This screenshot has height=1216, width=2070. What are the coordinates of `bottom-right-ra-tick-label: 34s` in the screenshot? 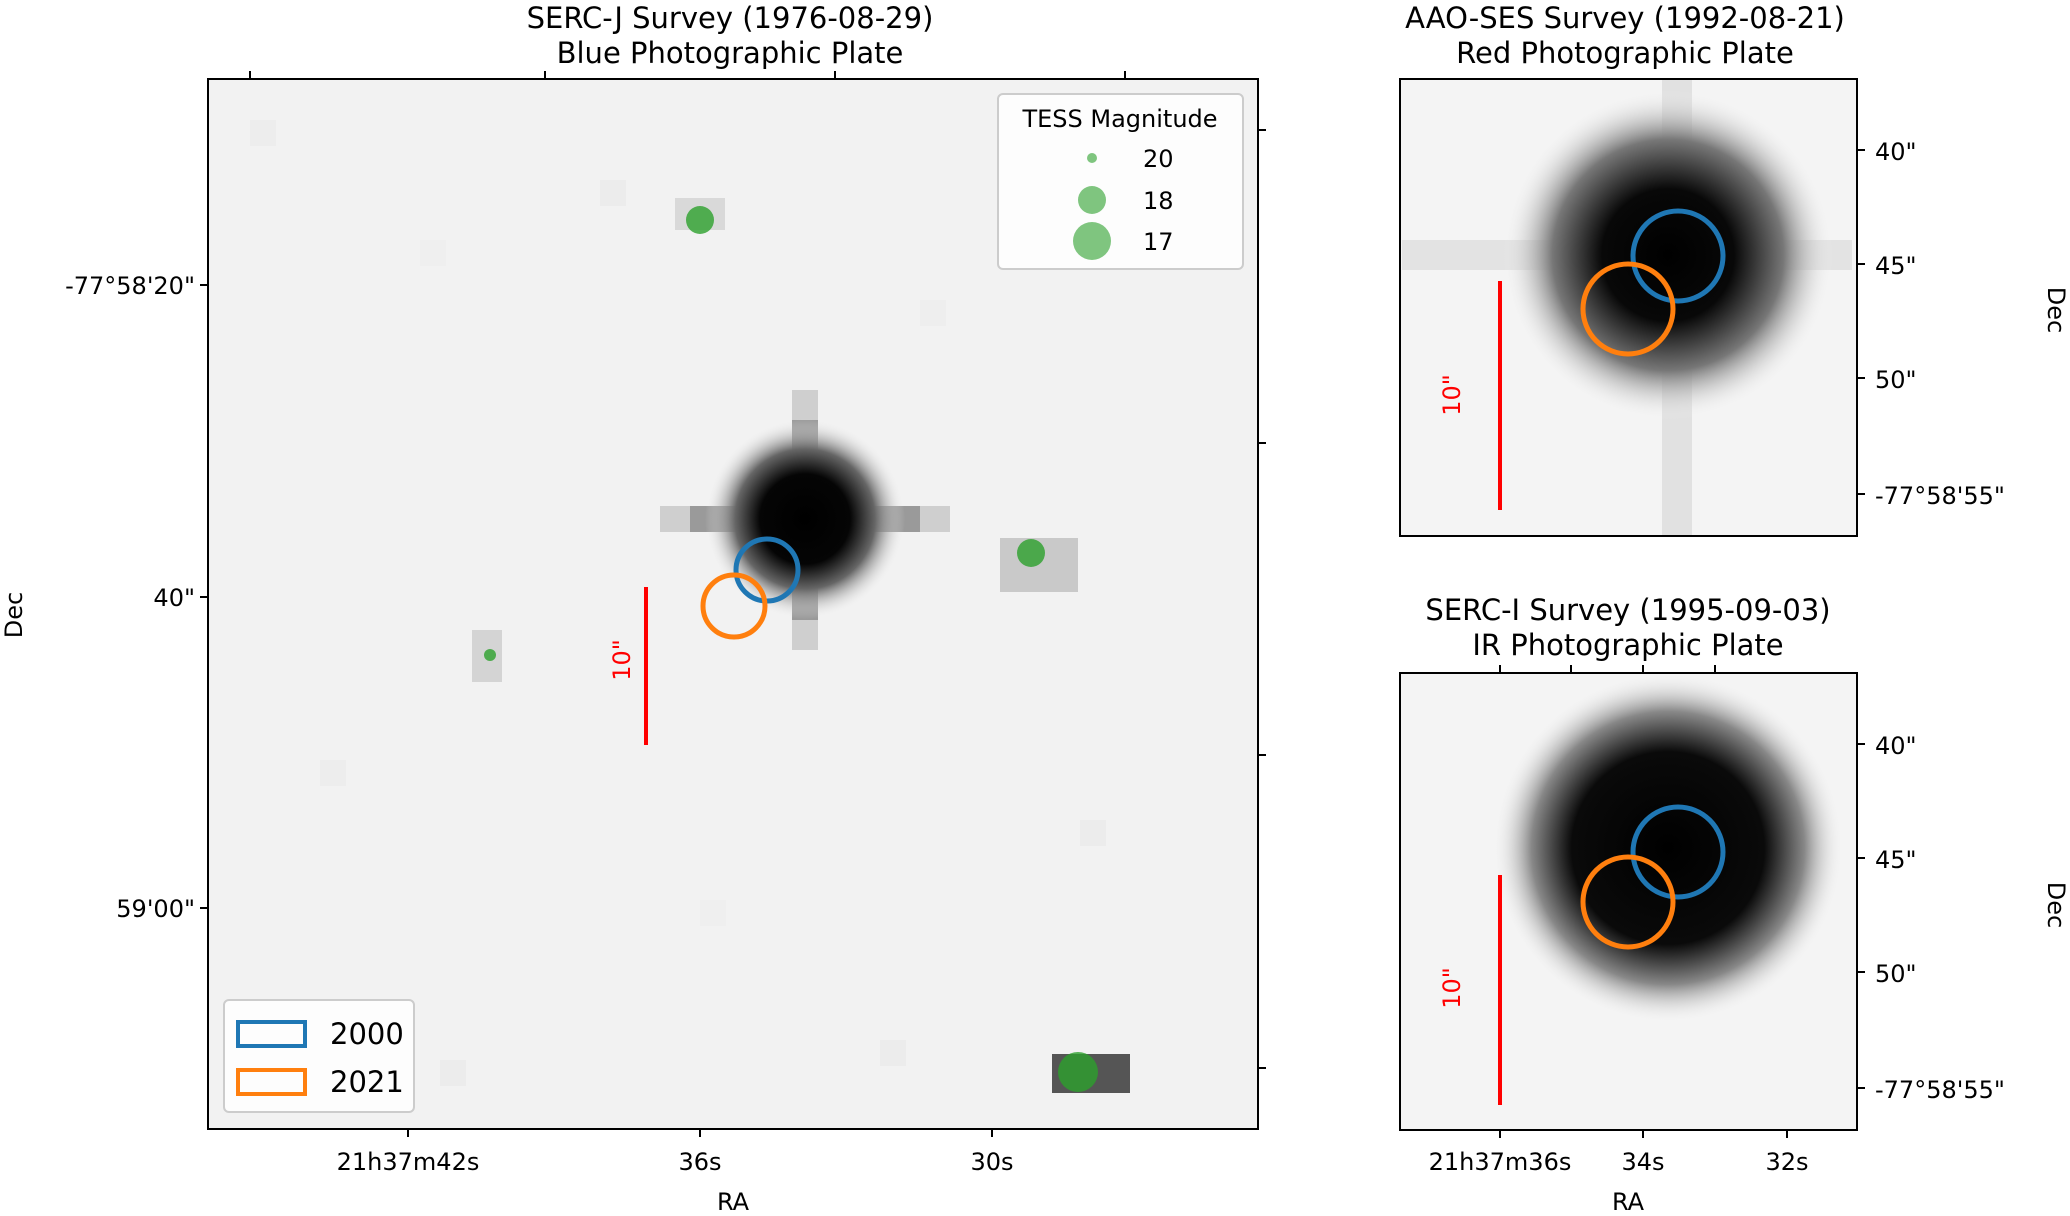 It's located at (1642, 1162).